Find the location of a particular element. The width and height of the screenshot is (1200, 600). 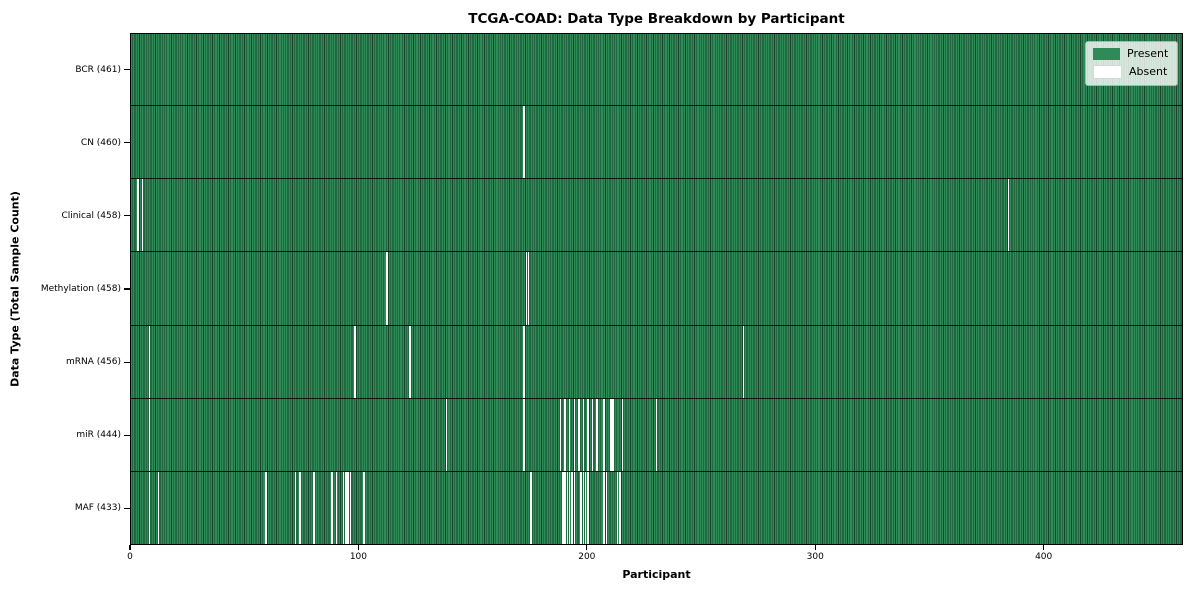

x-tick-label-200: 200 is located at coordinates (587, 557).